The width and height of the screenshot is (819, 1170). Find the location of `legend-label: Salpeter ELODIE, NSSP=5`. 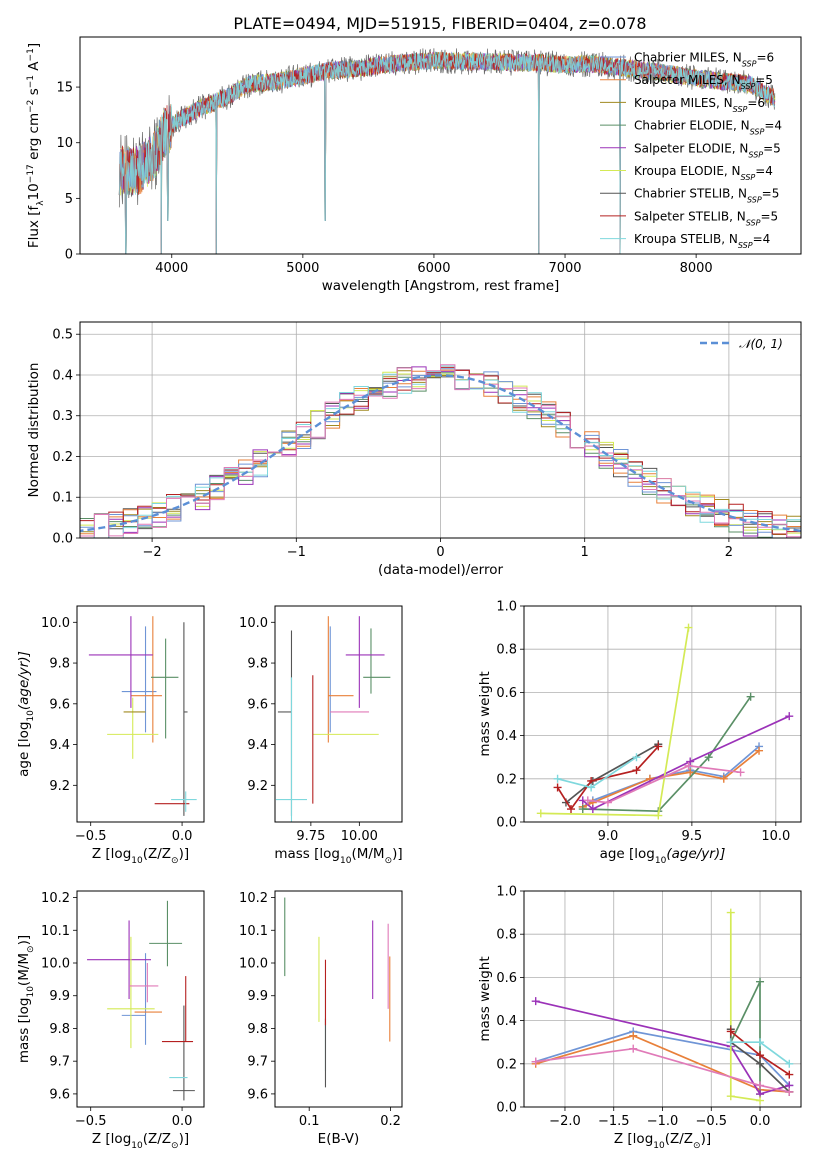

legend-label: Salpeter ELODIE, NSSP=5 is located at coordinates (707, 150).